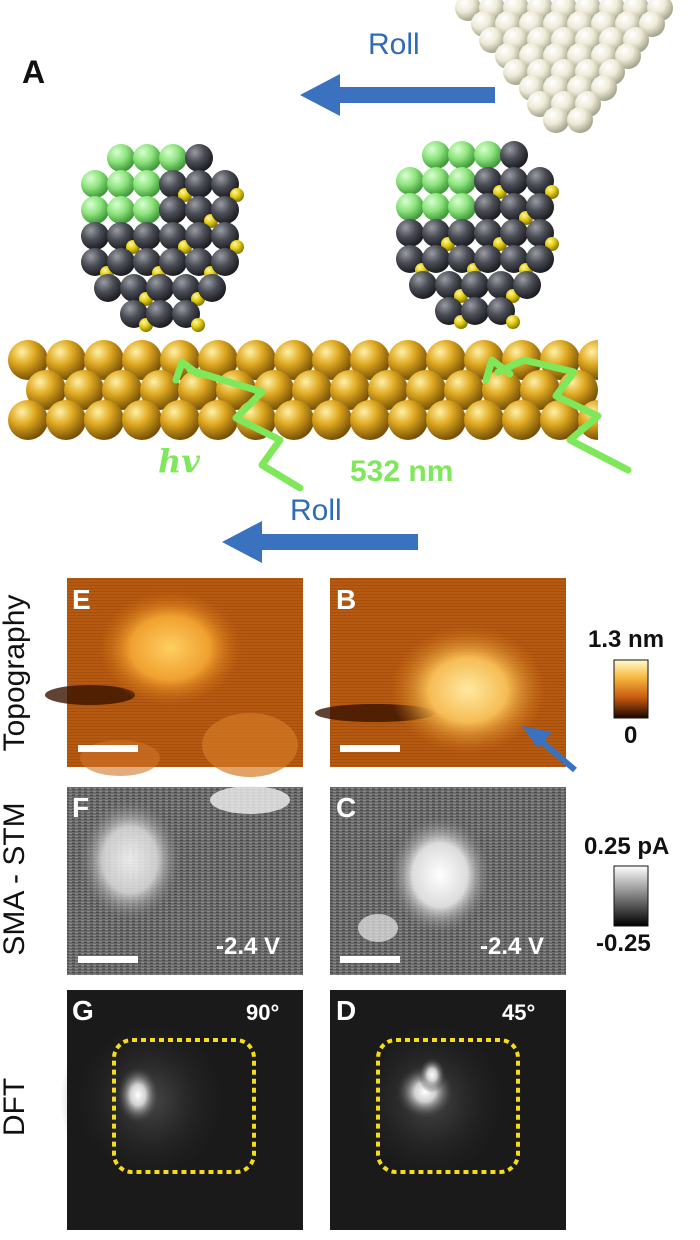  What do you see at coordinates (631, 896) in the screenshot?
I see `colorbar-sma` at bounding box center [631, 896].